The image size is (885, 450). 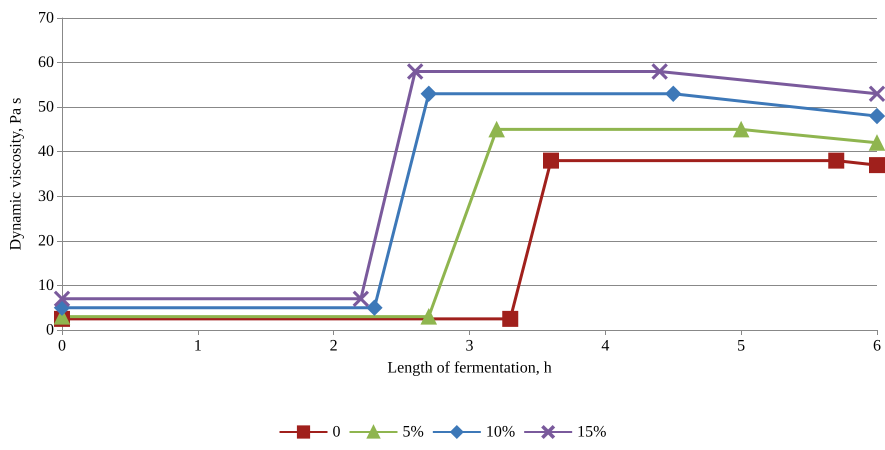 I want to click on x-tick-label: 0, so click(x=62, y=346).